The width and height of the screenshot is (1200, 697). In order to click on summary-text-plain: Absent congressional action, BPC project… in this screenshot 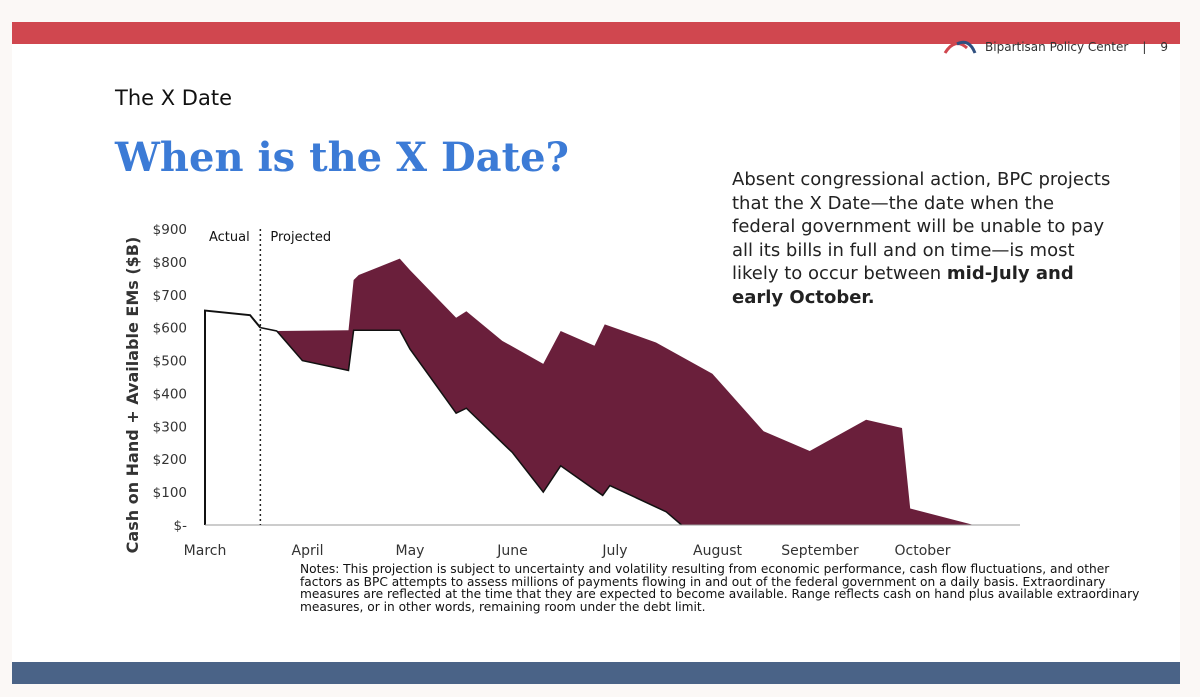, I will do `click(921, 226)`.